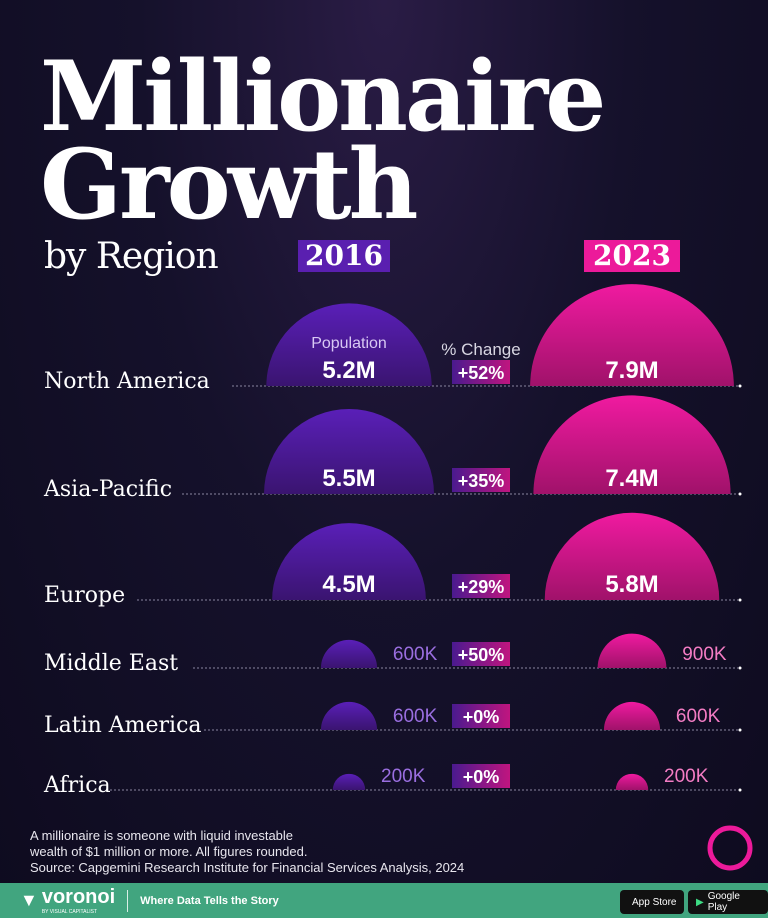  Describe the element at coordinates (127, 381) in the screenshot. I see `region-label: North America` at that location.